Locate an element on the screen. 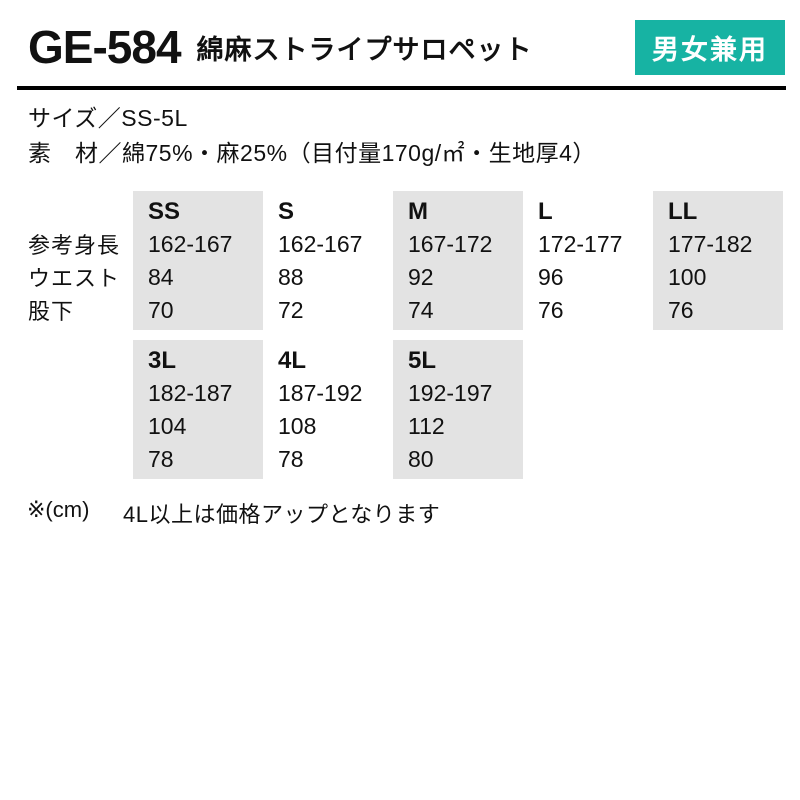  size-cell-4L: 4L 187-192 108 78 is located at coordinates (328, 409).